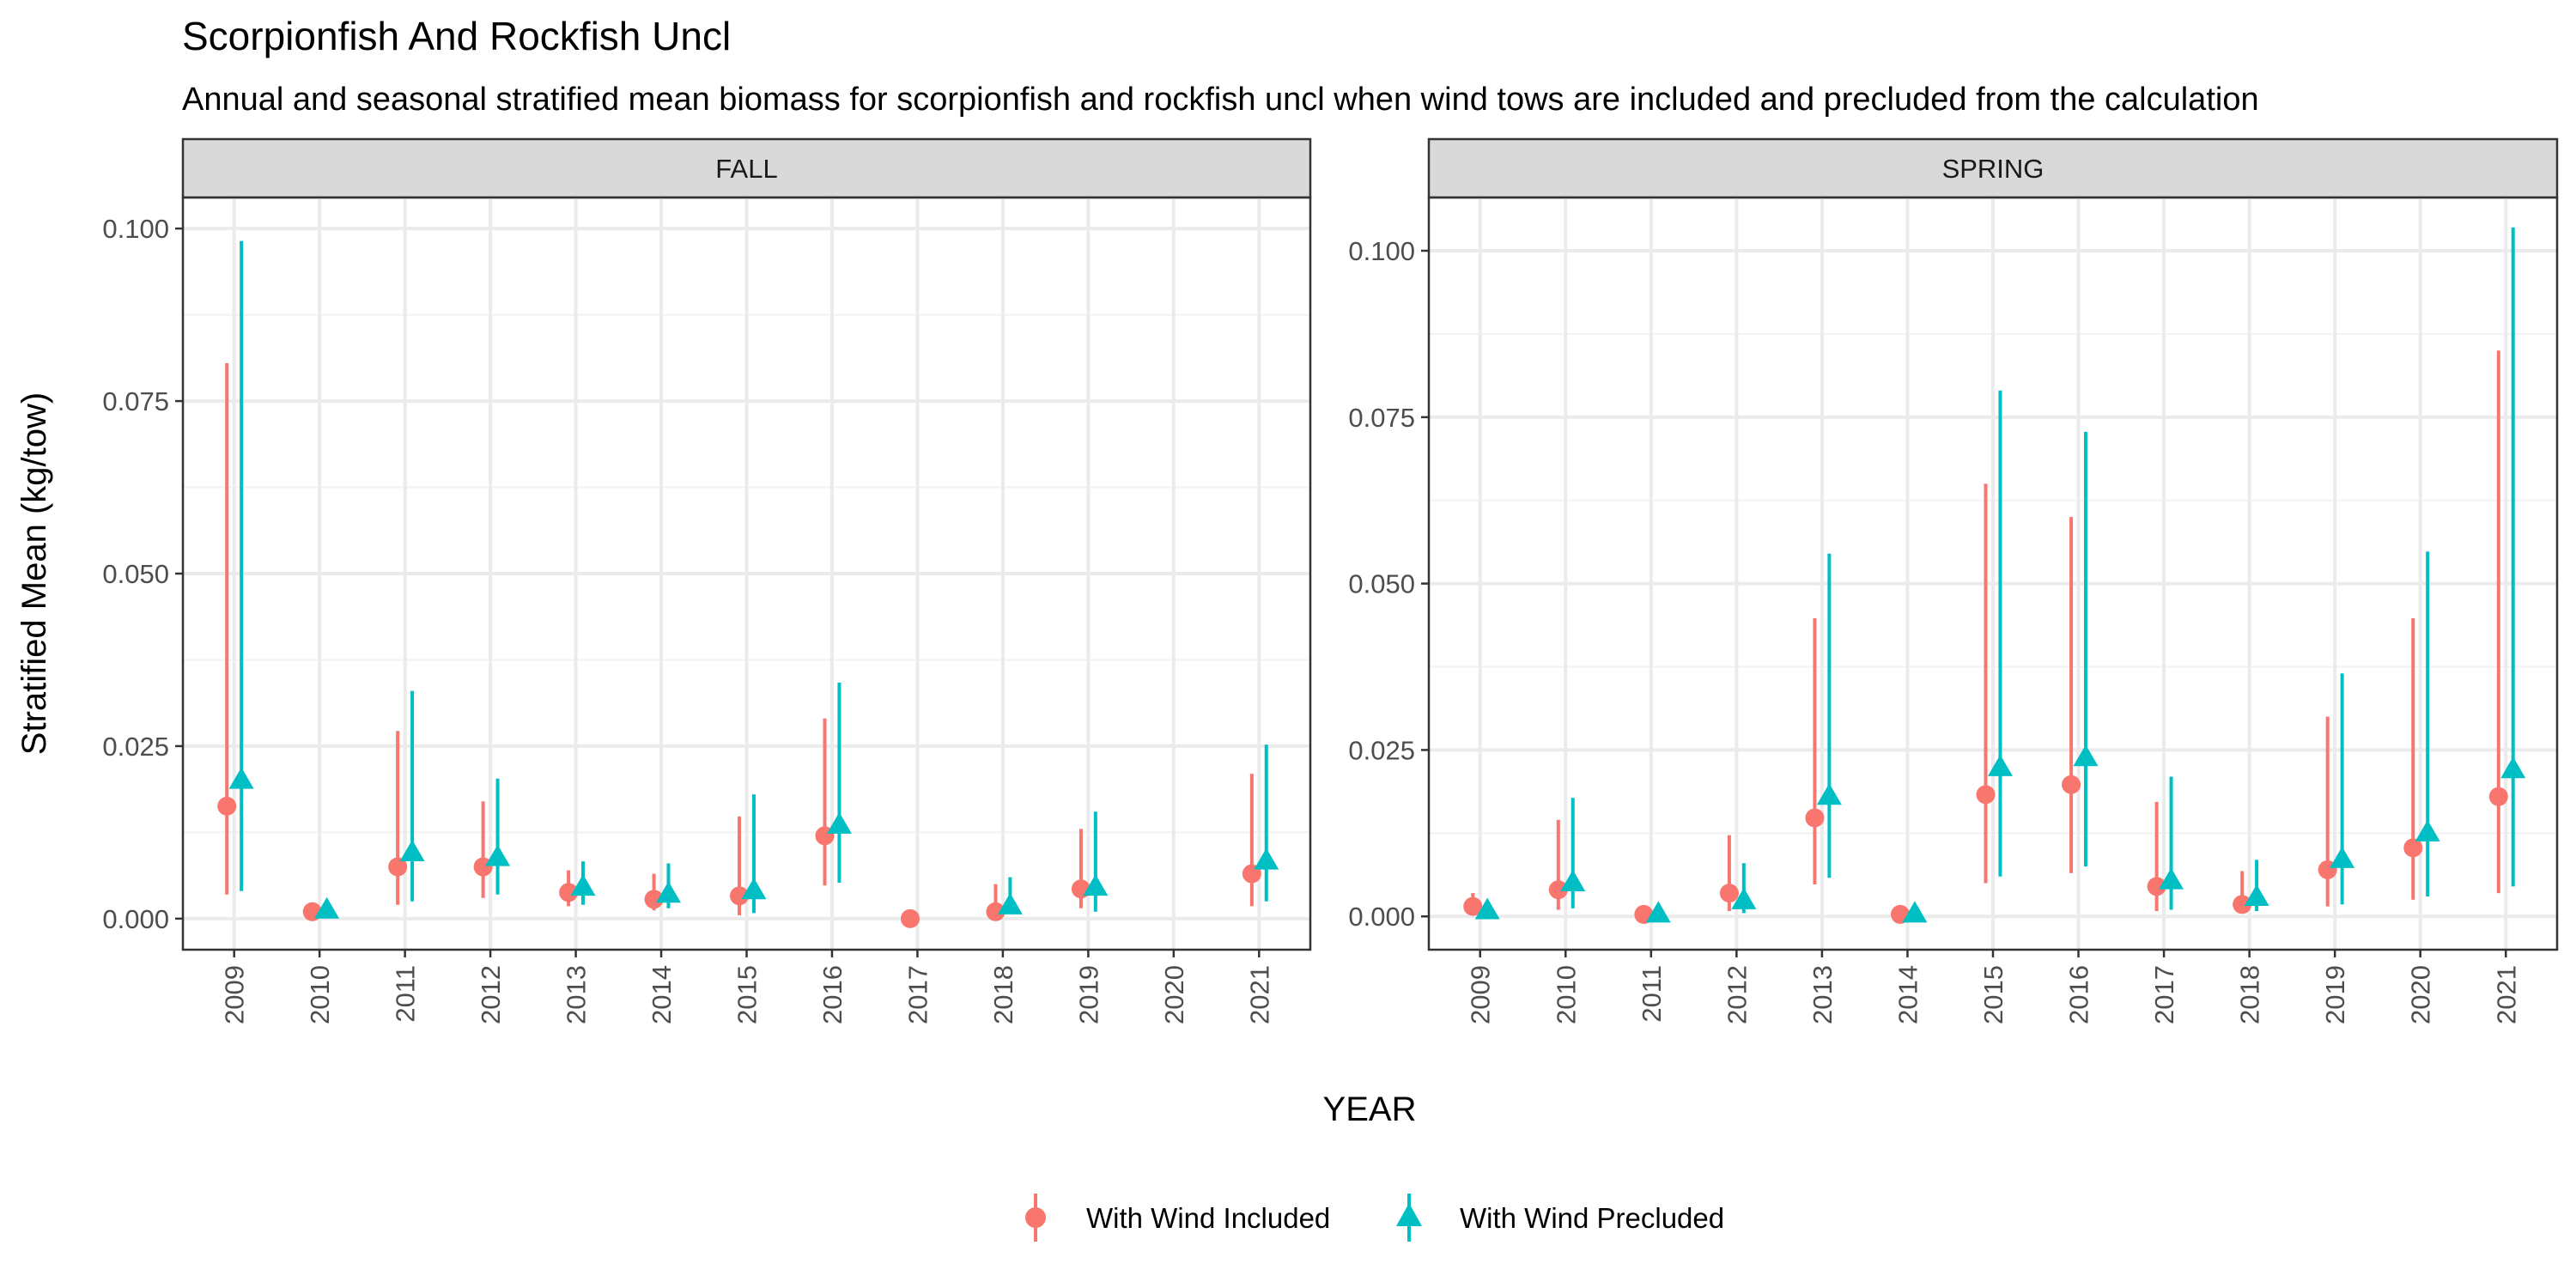 The image size is (2576, 1288). What do you see at coordinates (498, 855) in the screenshot?
I see `point-precluded-fall-2012` at bounding box center [498, 855].